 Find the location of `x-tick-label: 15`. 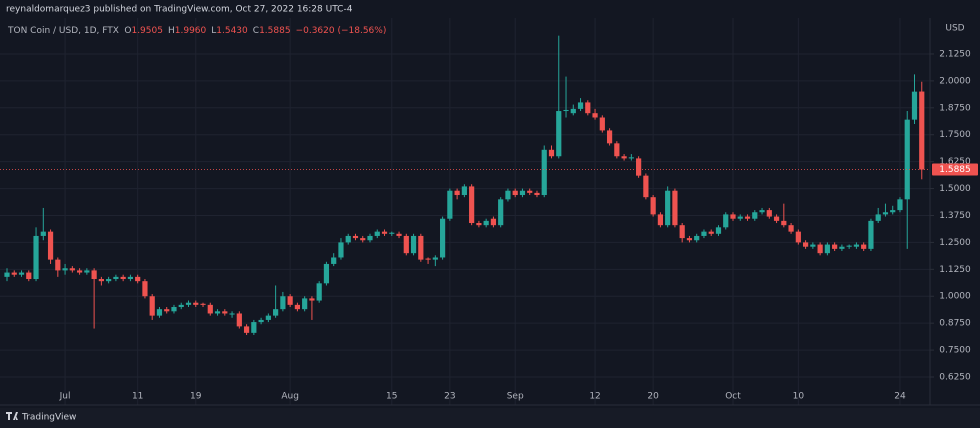

x-tick-label: 15 is located at coordinates (391, 397).